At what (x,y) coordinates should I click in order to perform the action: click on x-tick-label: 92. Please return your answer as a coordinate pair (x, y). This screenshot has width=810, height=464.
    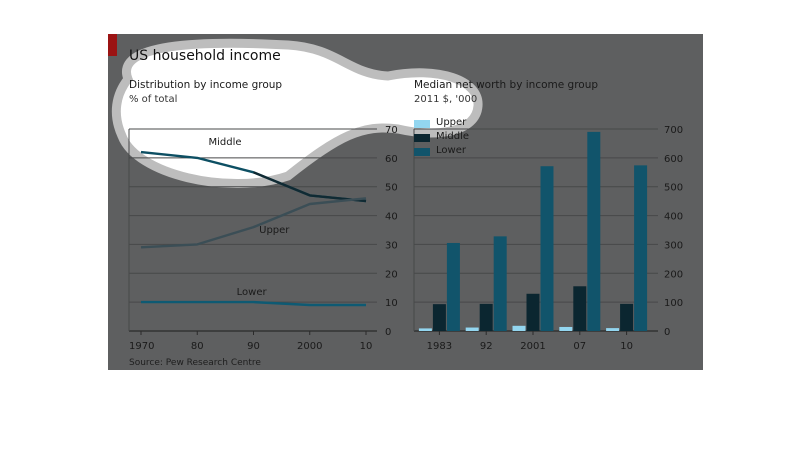
    Looking at the image, I should click on (486, 346).